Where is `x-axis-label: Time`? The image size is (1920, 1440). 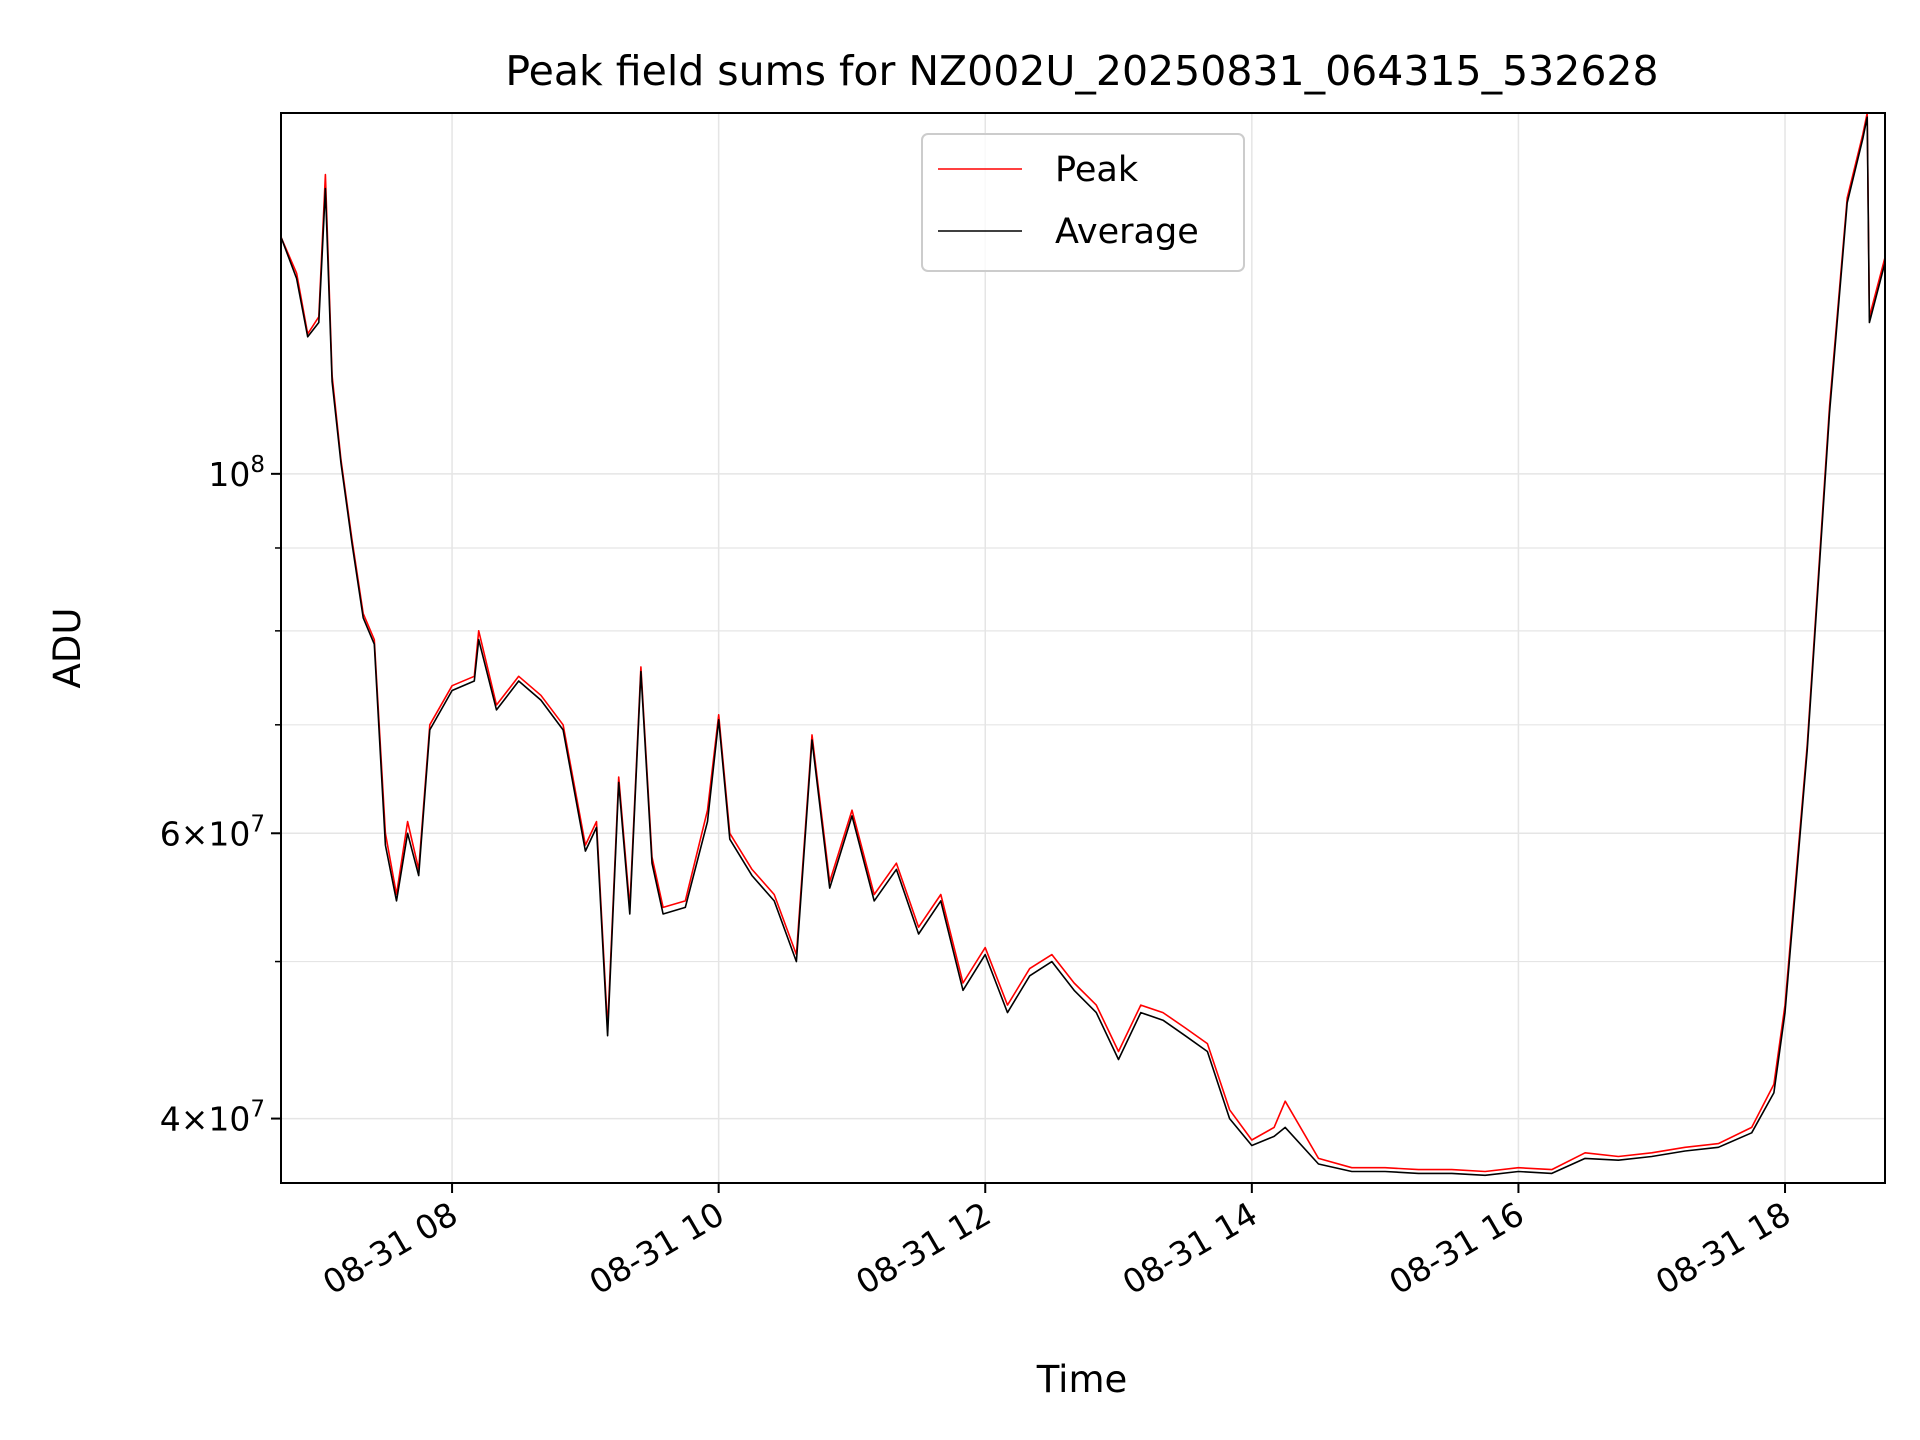
x-axis-label: Time is located at coordinates (1082, 1379).